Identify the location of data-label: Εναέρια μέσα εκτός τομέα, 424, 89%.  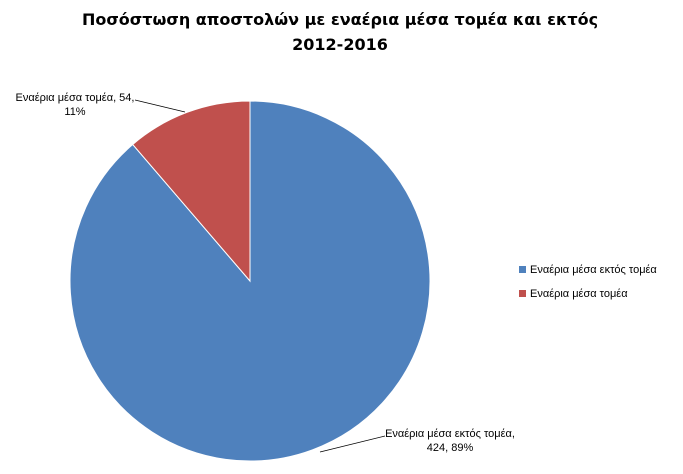
(450, 441).